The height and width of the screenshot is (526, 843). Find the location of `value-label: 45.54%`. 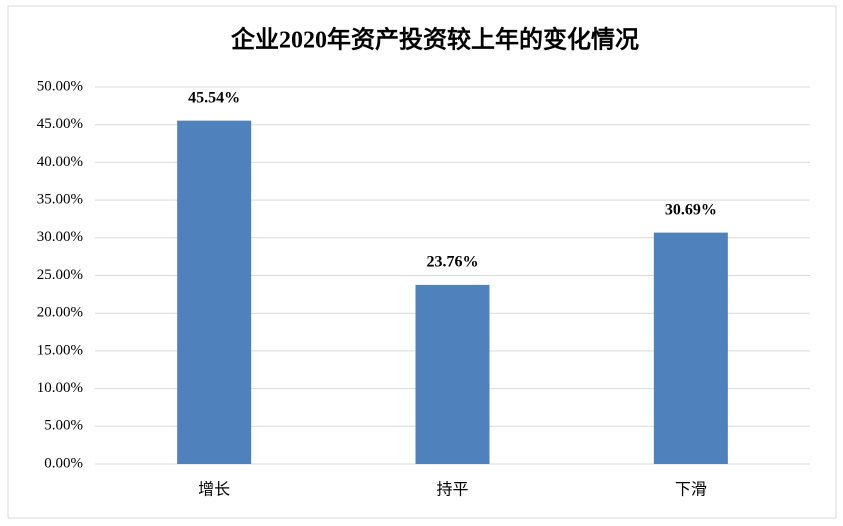

value-label: 45.54% is located at coordinates (214, 97).